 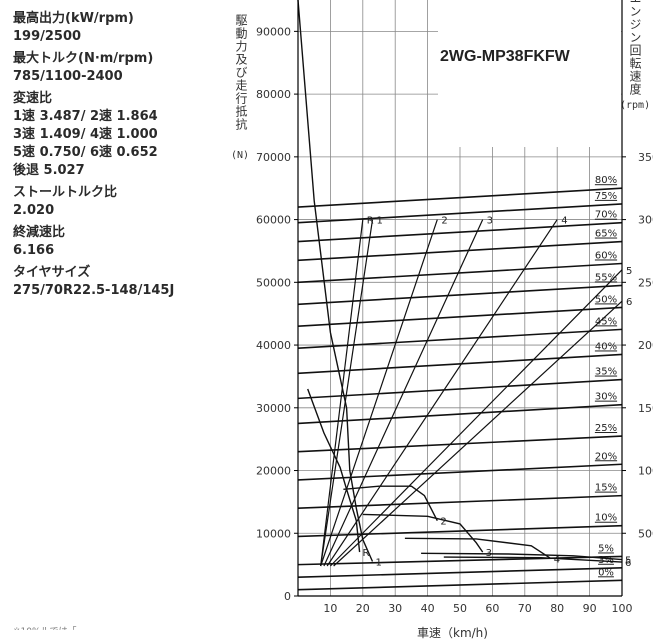 I want to click on tire-size-label: タイヤサイズ, so click(x=52, y=272).